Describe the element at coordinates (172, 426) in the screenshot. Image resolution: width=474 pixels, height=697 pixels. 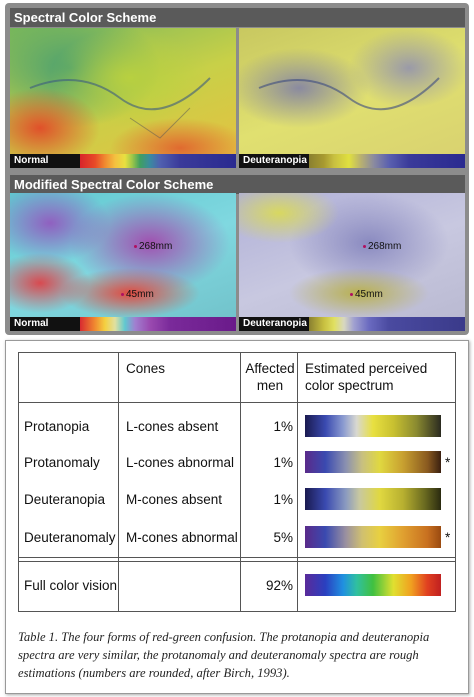
I see `cones: L-cones absent` at that location.